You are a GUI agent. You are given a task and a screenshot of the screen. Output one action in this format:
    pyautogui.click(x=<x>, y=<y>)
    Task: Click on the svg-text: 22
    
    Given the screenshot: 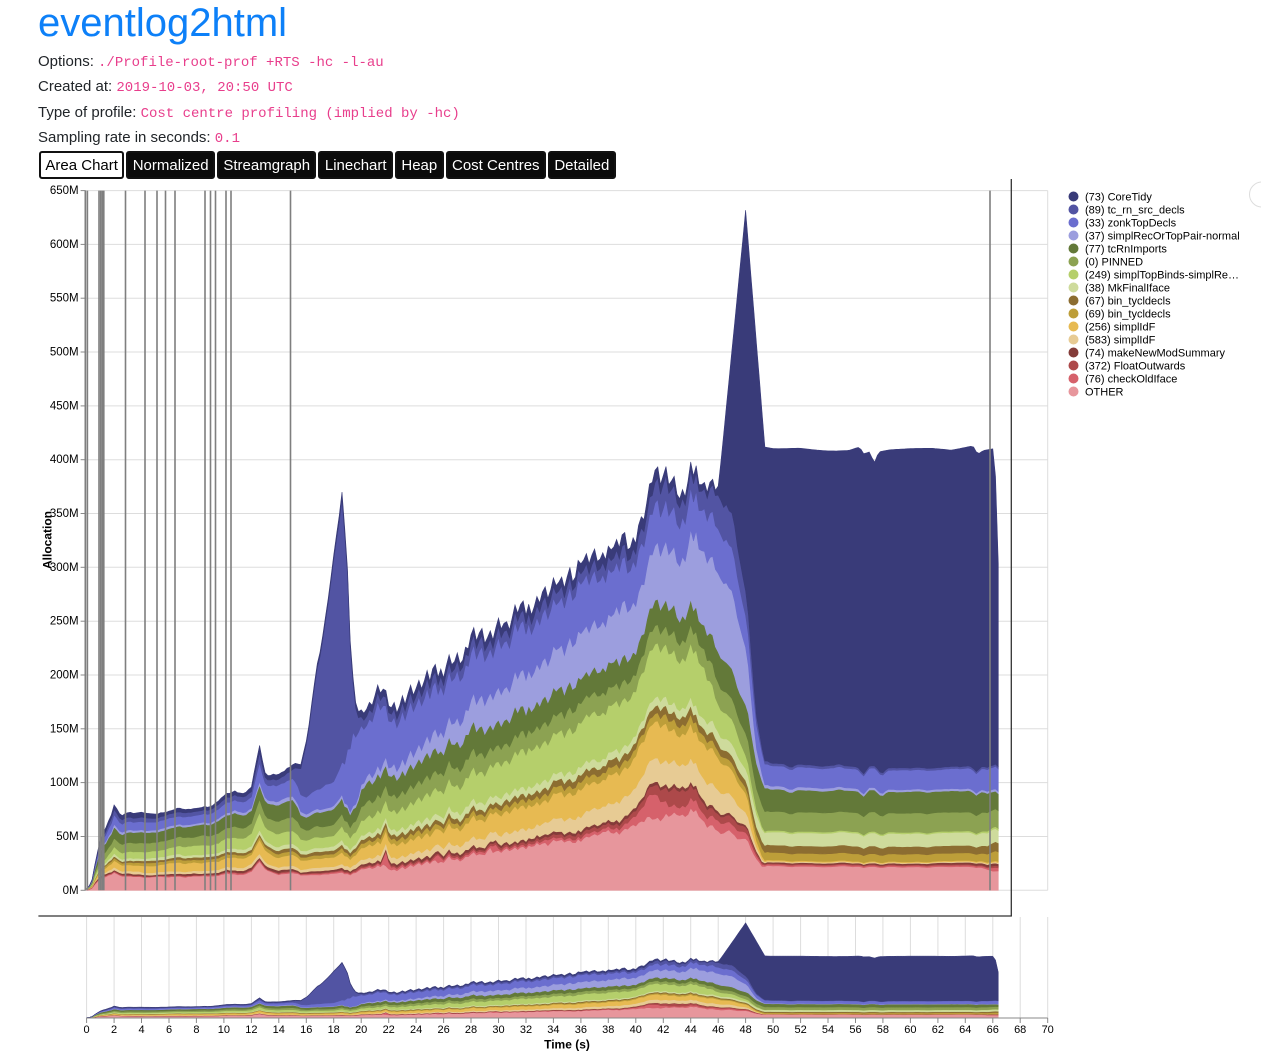 What is the action you would take?
    pyautogui.click(x=389, y=1030)
    